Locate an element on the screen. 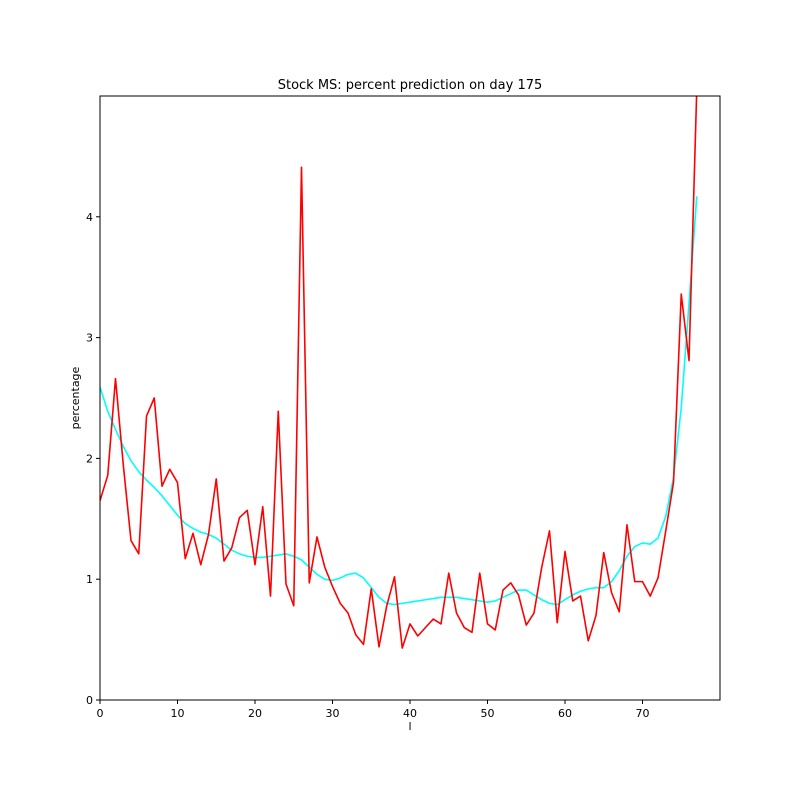 This screenshot has width=800, height=800. chart-title: Stock MS: percent prediction on day 175 is located at coordinates (410, 85).